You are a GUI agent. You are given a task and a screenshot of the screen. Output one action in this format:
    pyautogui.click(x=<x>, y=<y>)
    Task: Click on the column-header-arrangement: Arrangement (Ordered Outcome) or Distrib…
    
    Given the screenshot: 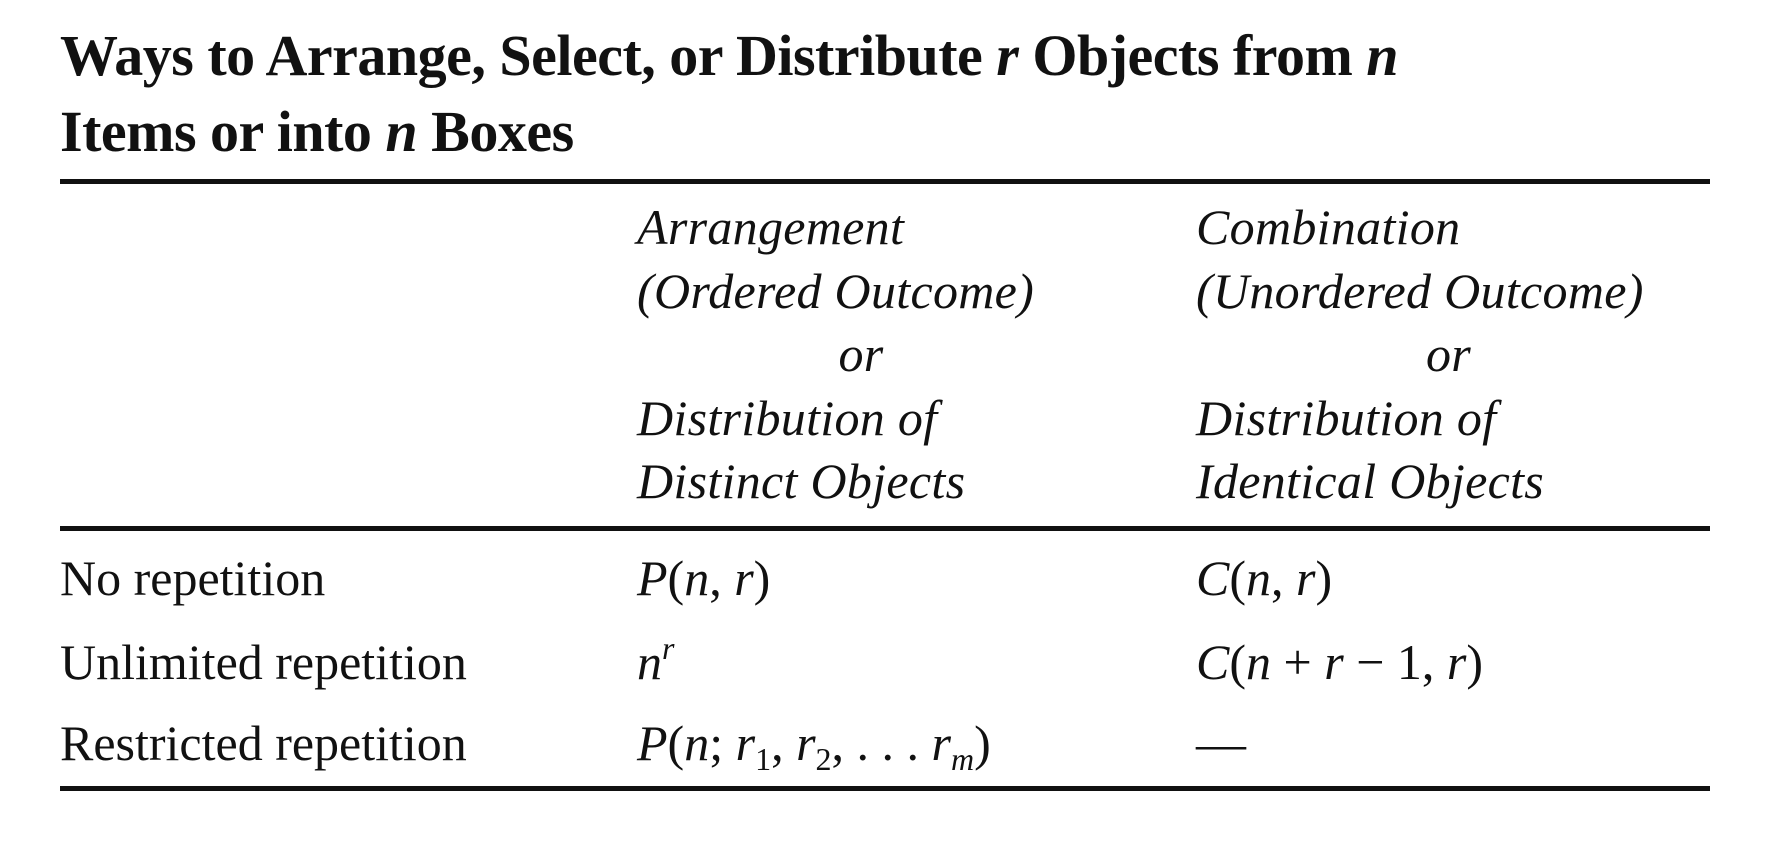 What is the action you would take?
    pyautogui.click(x=867, y=355)
    